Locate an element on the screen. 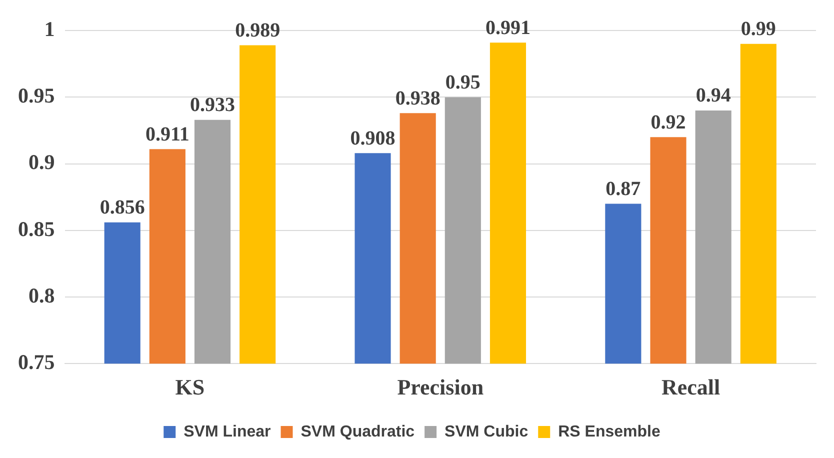  data-label: 0.92 is located at coordinates (668, 122).